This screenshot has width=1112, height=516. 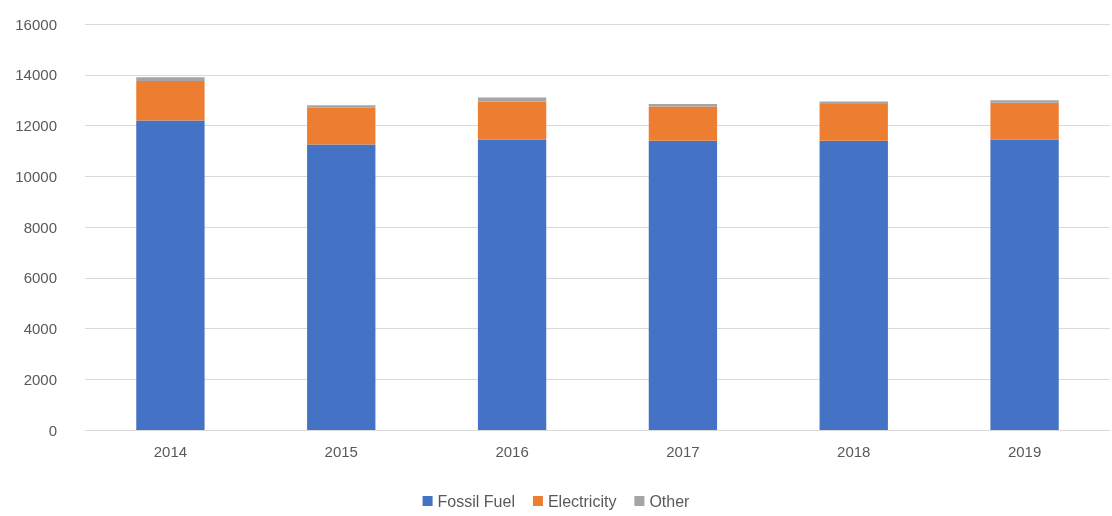 What do you see at coordinates (40, 379) in the screenshot?
I see `y-tick-label: 2000` at bounding box center [40, 379].